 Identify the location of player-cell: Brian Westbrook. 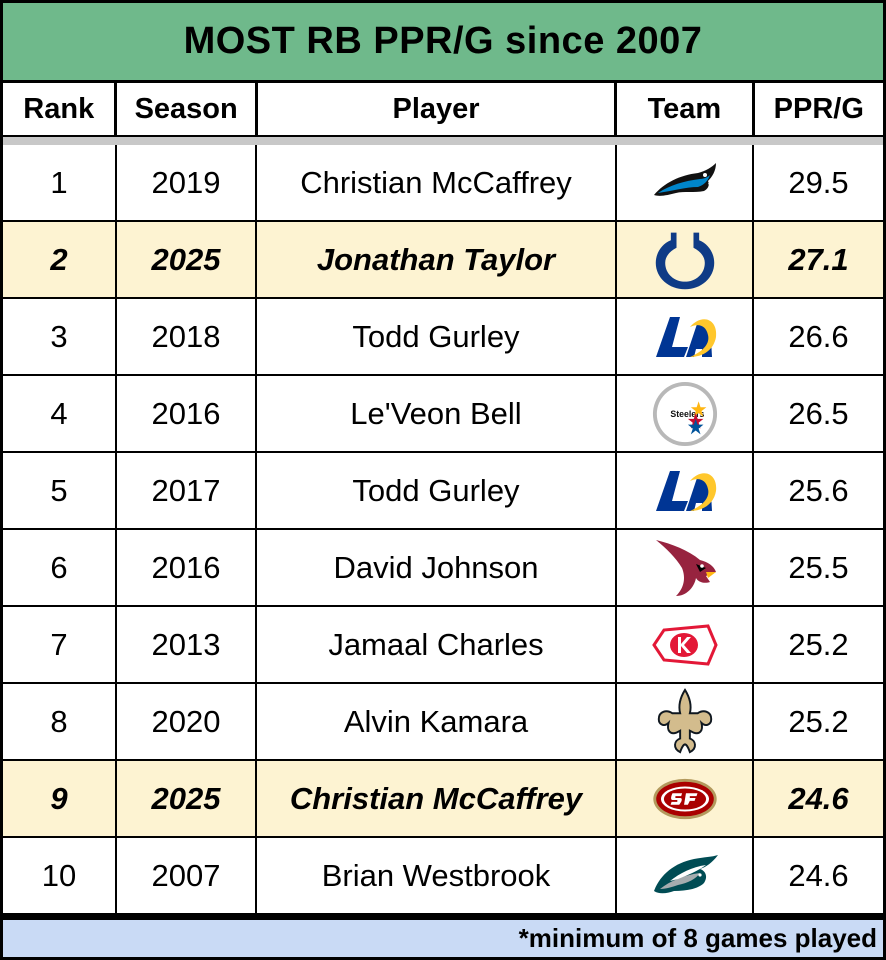
(436, 875).